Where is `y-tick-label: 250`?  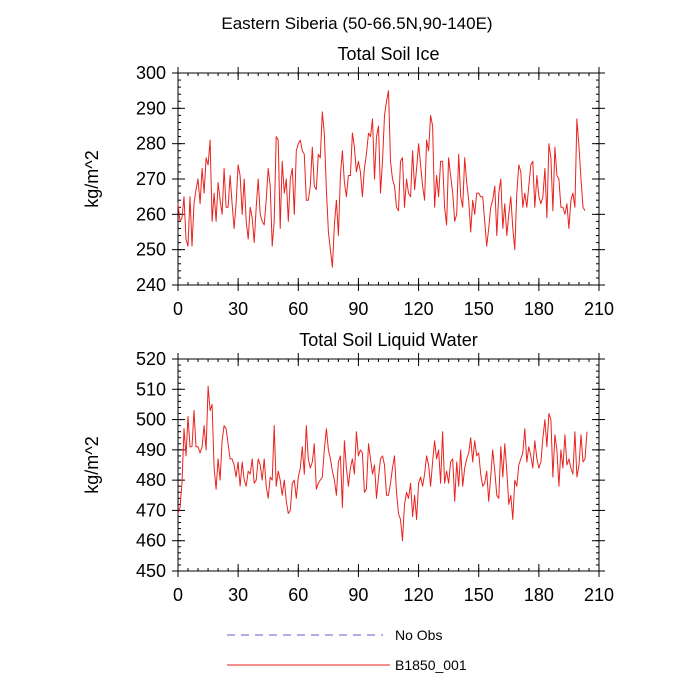
y-tick-label: 250 is located at coordinates (151, 250).